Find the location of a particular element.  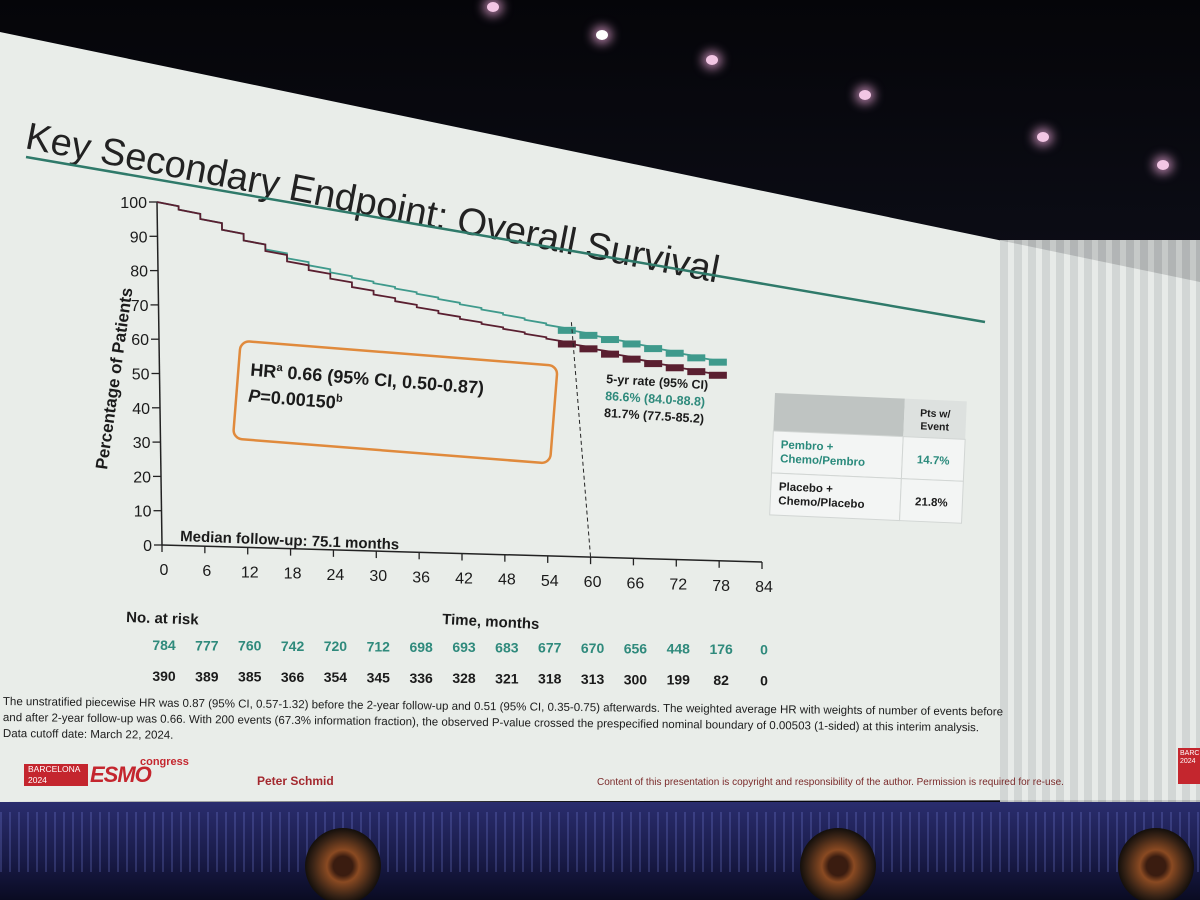

censor-marks is located at coordinates (642, 352).